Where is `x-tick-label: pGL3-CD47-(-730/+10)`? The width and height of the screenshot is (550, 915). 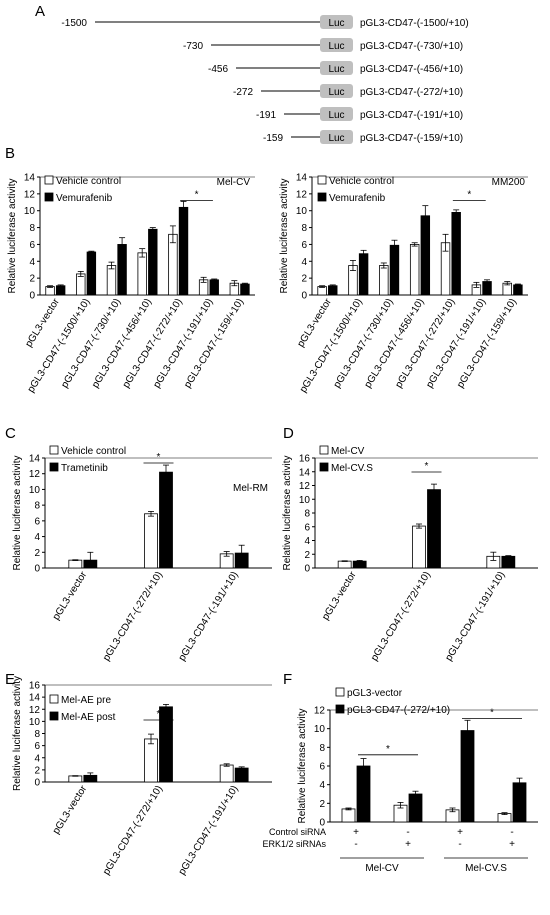
x-tick-label: pGL3-CD47-(-730/+10) is located at coordinates (364, 343).